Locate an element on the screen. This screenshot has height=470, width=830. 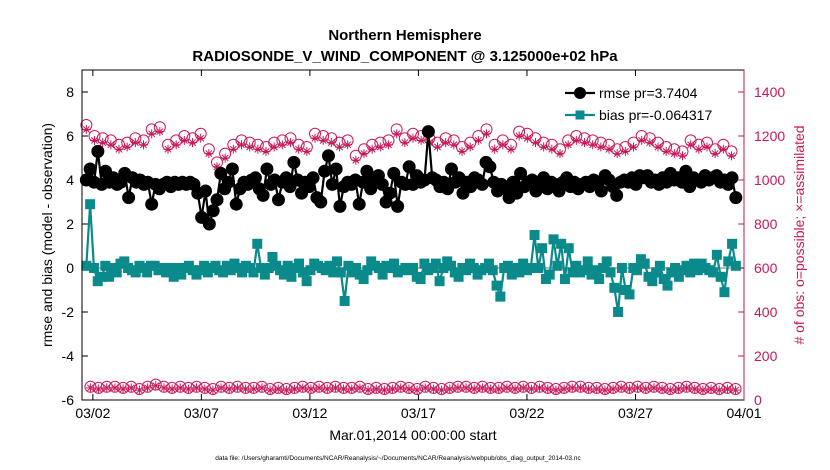
x-tick-label: 04/01 is located at coordinates (743, 413).